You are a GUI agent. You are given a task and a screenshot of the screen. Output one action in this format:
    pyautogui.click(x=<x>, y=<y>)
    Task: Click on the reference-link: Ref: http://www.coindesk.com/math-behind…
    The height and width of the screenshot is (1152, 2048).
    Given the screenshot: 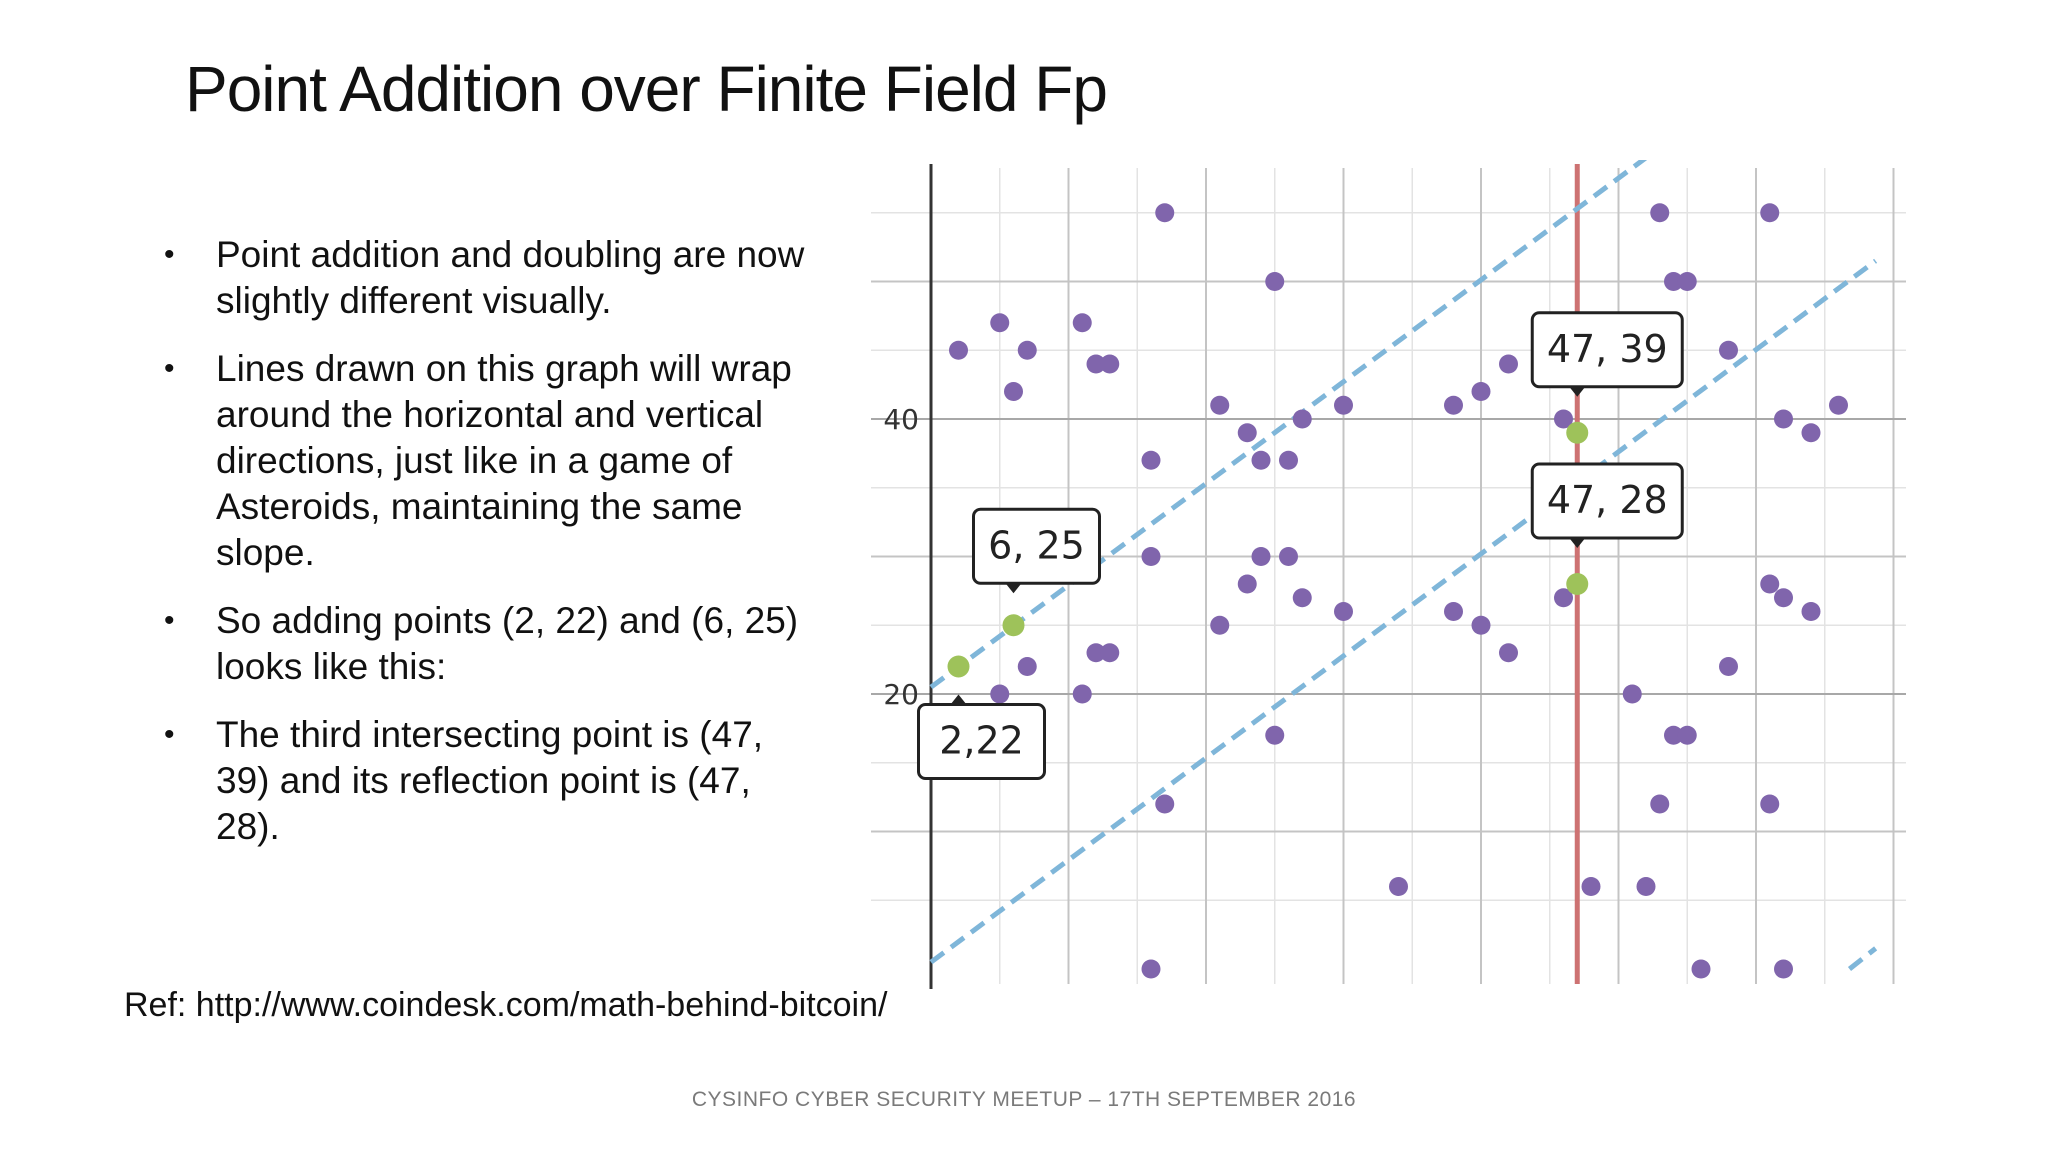 What is the action you would take?
    pyautogui.click(x=506, y=1005)
    